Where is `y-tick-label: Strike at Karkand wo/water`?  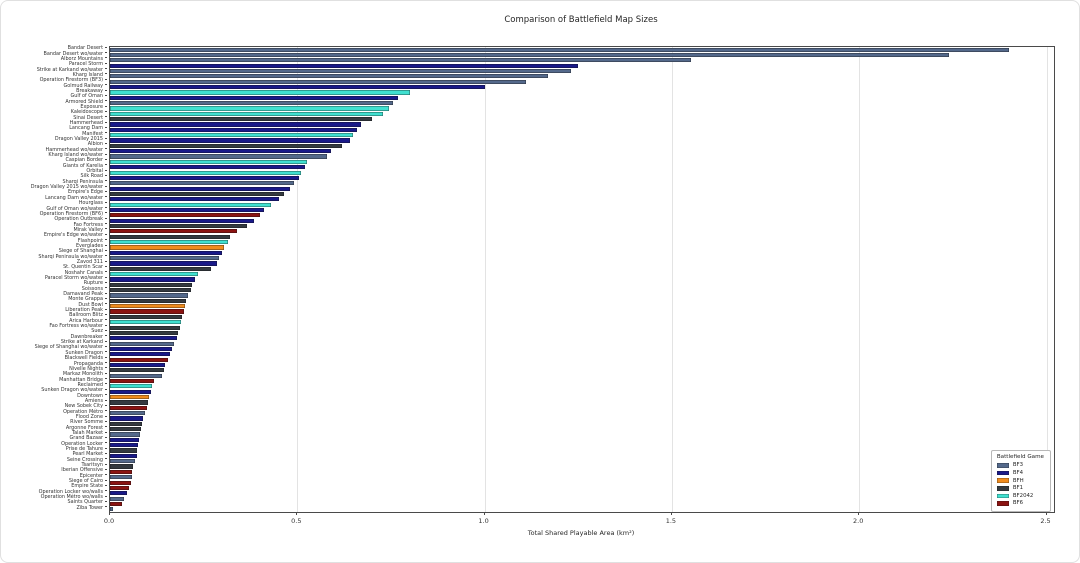 y-tick-label: Strike at Karkand wo/water is located at coordinates (54, 70).